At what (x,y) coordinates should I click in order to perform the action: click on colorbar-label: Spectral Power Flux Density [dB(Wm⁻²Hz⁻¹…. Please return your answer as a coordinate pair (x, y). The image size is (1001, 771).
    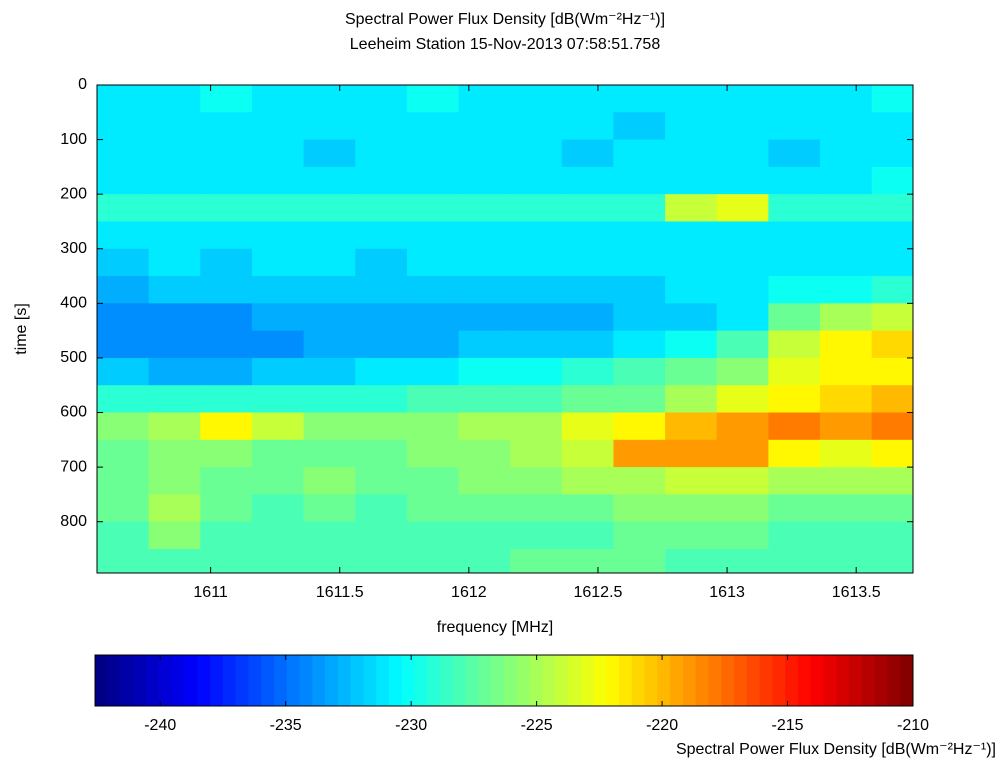
    Looking at the image, I should click on (836, 749).